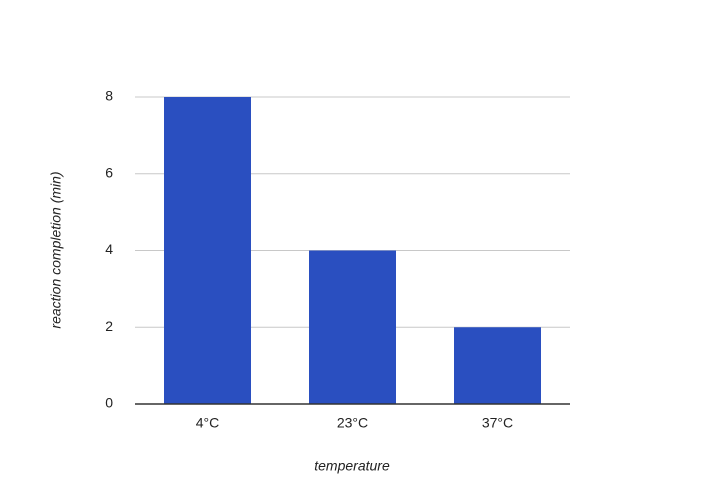 The width and height of the screenshot is (704, 500). Describe the element at coordinates (109, 326) in the screenshot. I see `y-tick-label: 2` at that location.